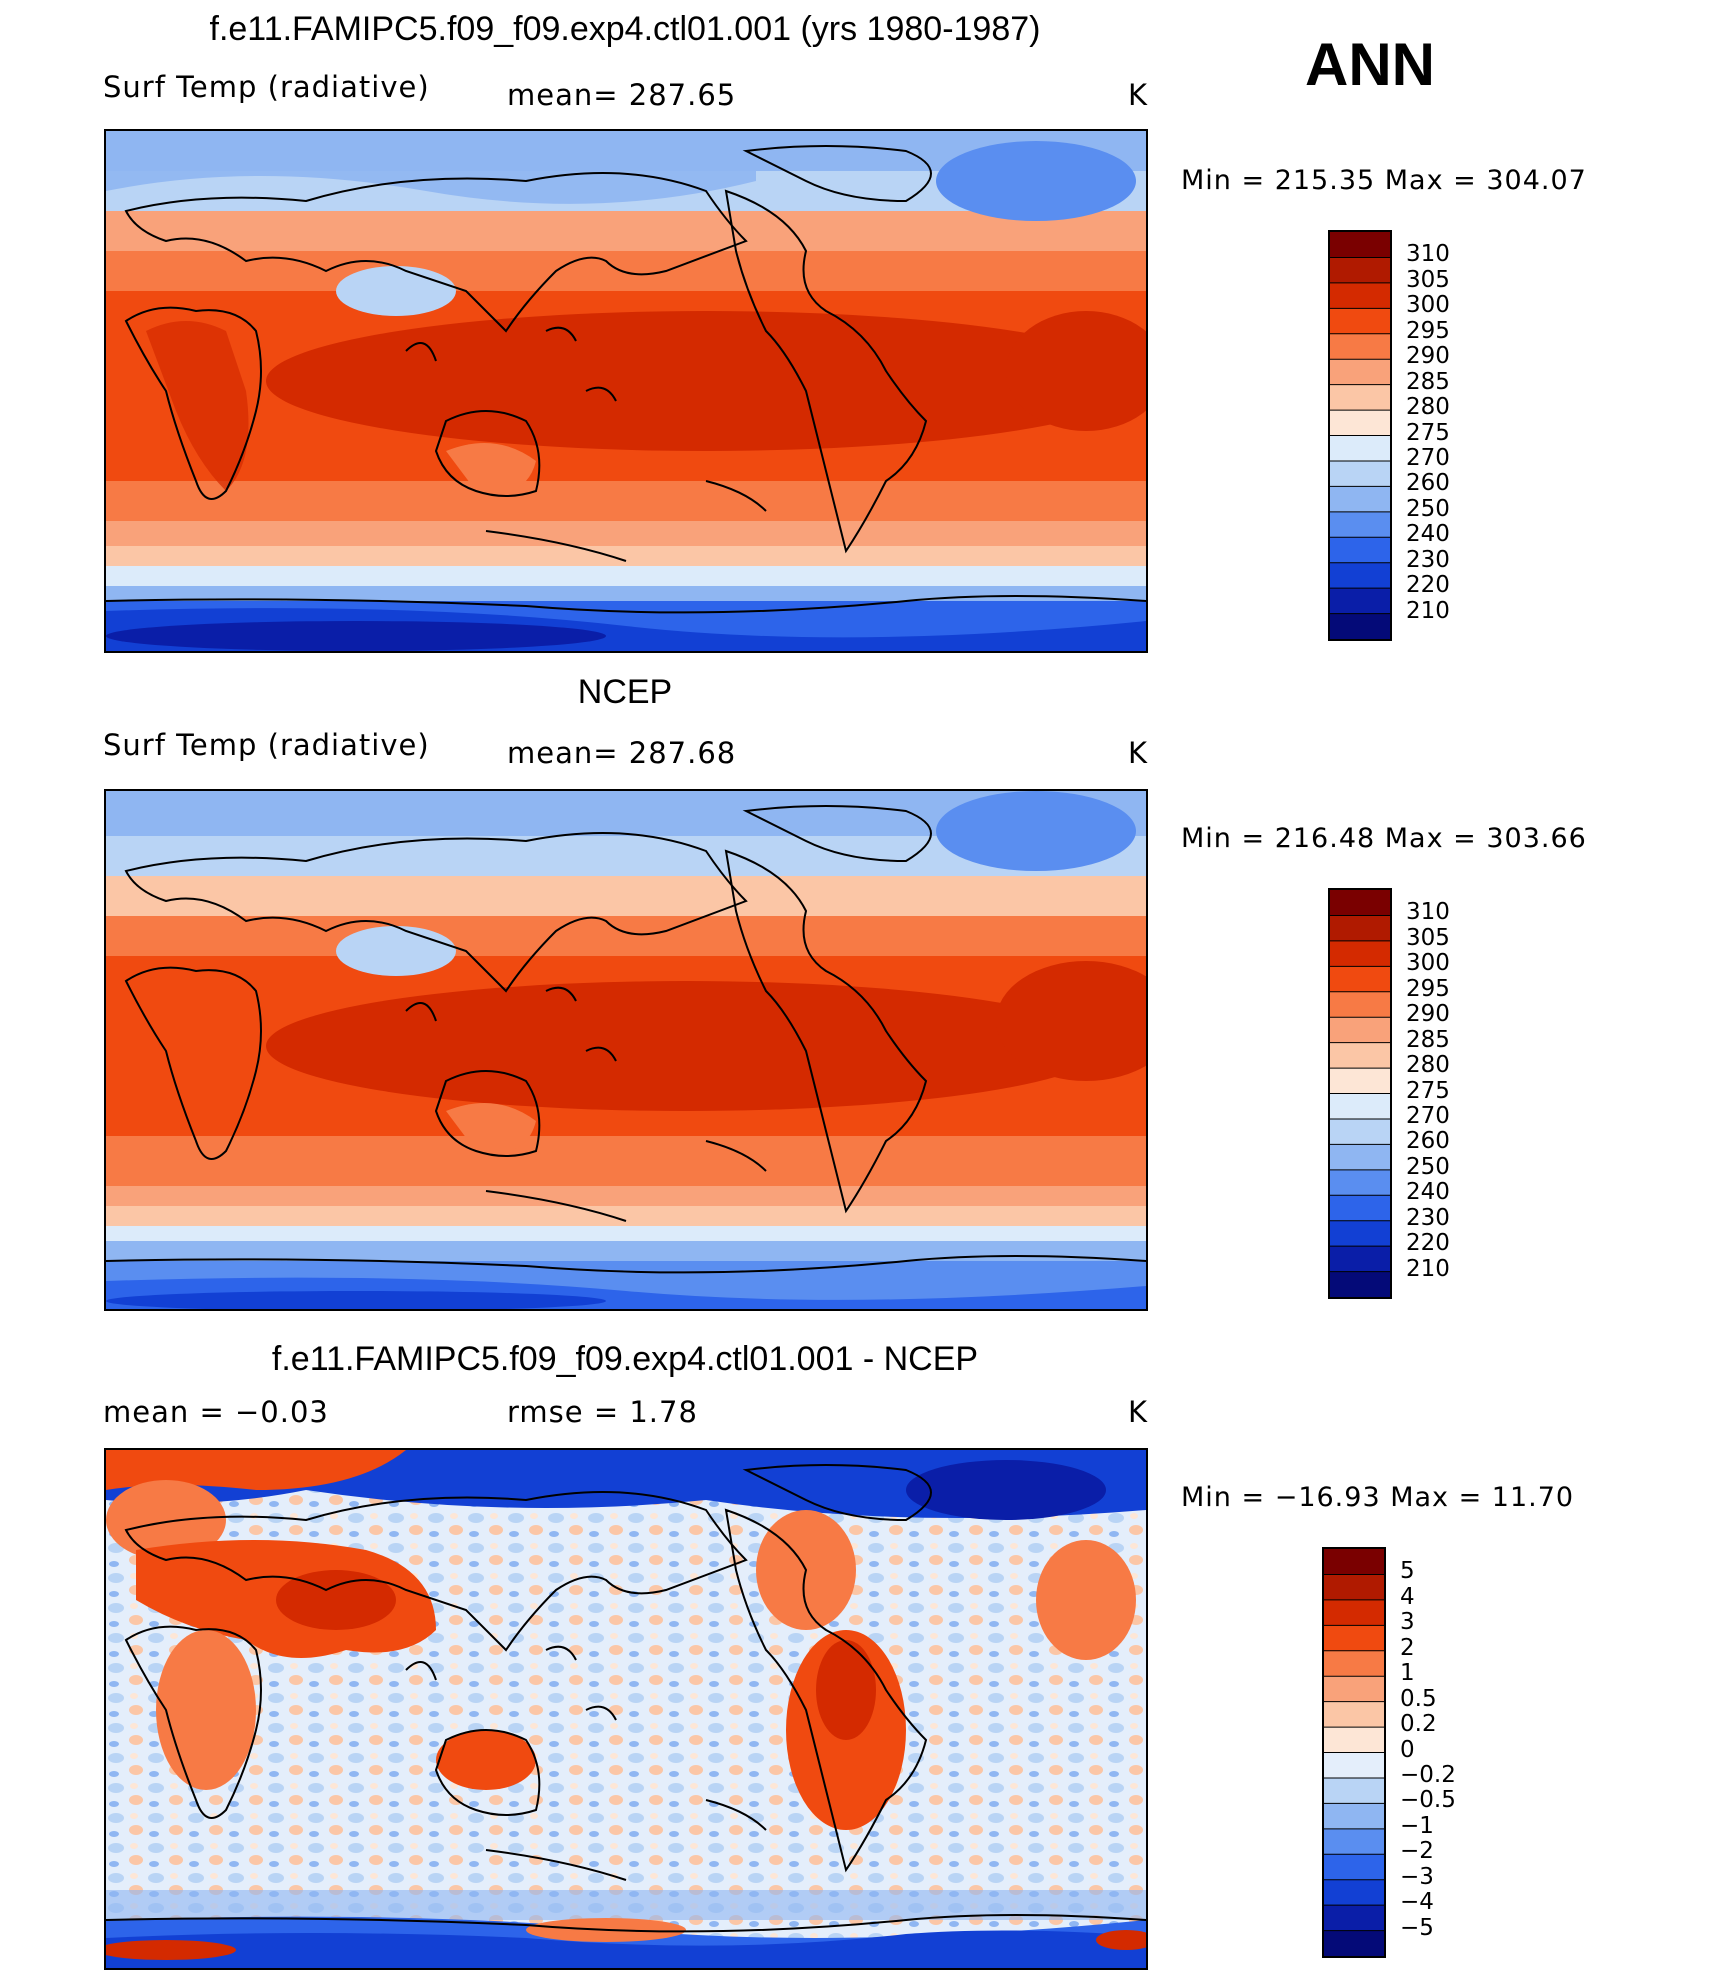 The image size is (1710, 1974). Describe the element at coordinates (1428, 963) in the screenshot. I see `colorbar-tick-label: 300` at that location.